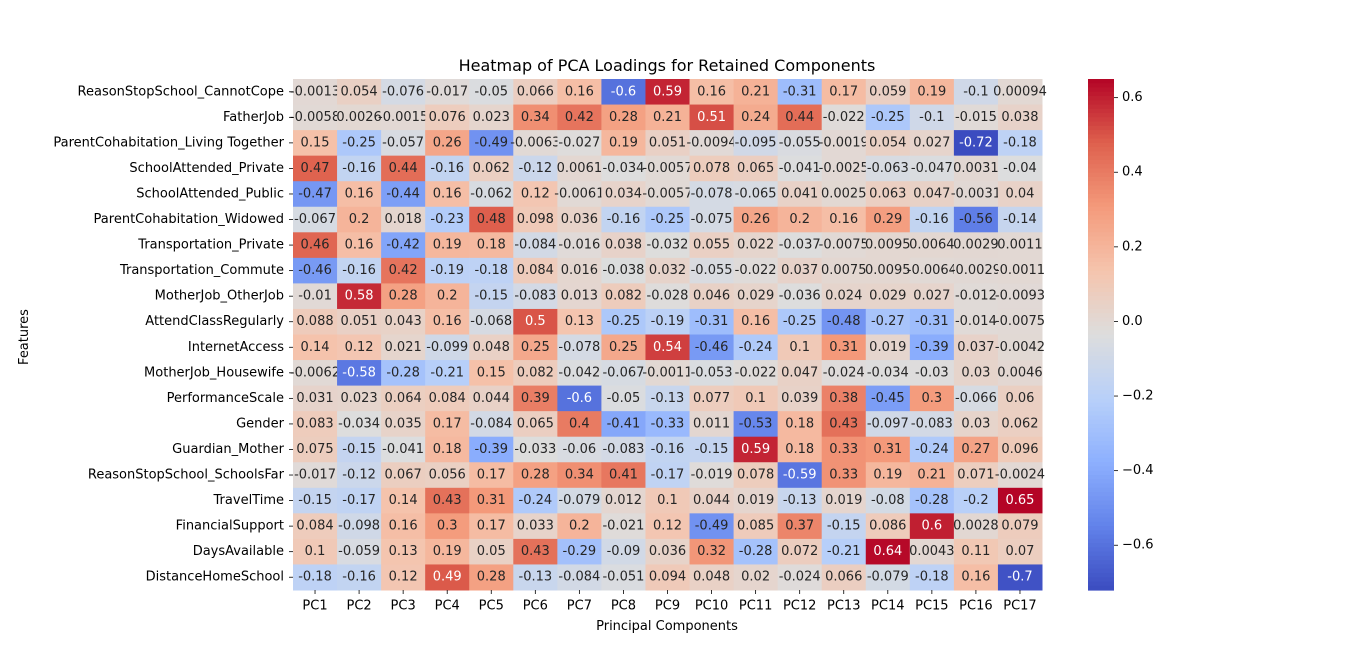 The image size is (1366, 663). What do you see at coordinates (491, 321) in the screenshot?
I see `cell-value-label: -0.068` at bounding box center [491, 321].